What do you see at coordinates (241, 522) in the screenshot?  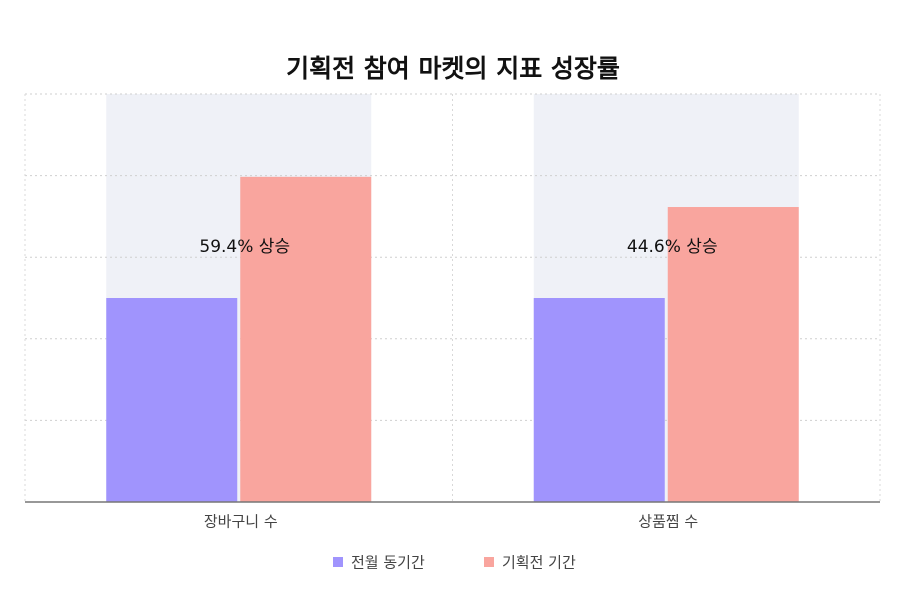 I see `x-tick-label: 장바구니 수` at bounding box center [241, 522].